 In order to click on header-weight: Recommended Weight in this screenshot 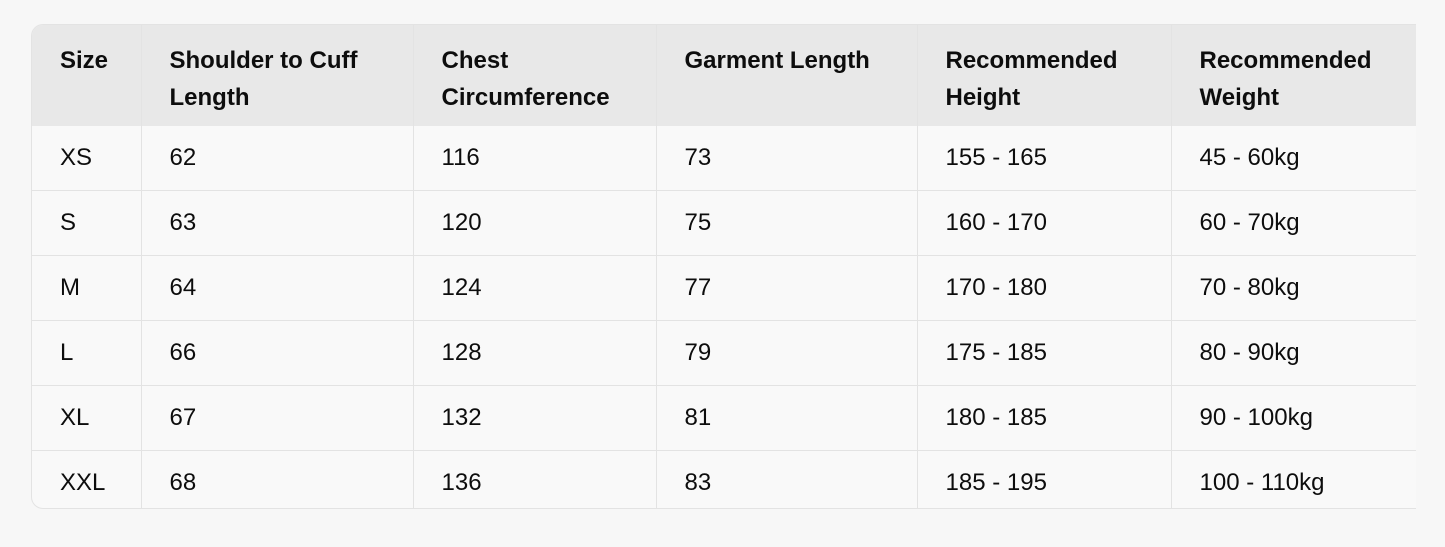, I will do `click(1293, 75)`.